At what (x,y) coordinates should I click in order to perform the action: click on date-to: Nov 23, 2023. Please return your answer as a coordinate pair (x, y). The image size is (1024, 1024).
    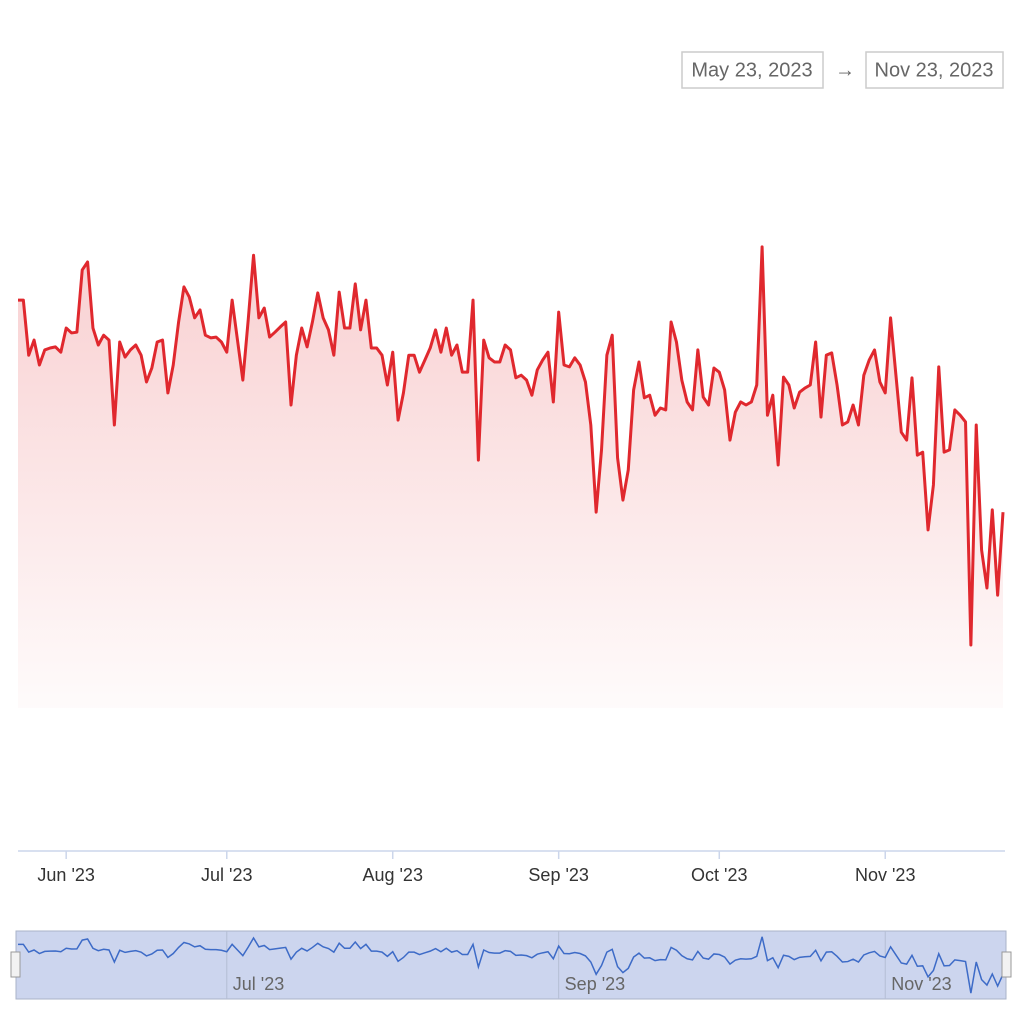
    Looking at the image, I should click on (934, 70).